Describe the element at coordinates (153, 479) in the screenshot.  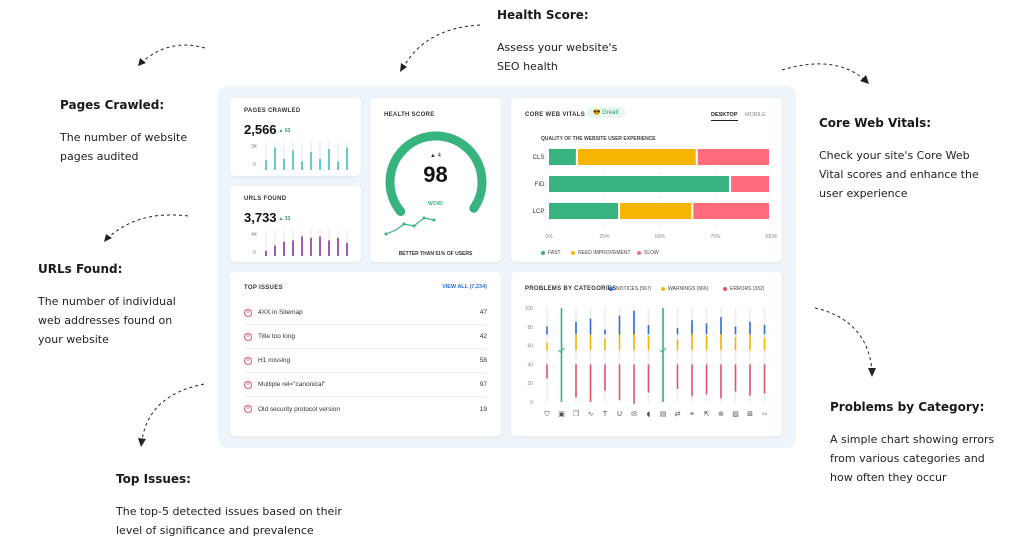
I see `annotation-title: Top Issues:` at that location.